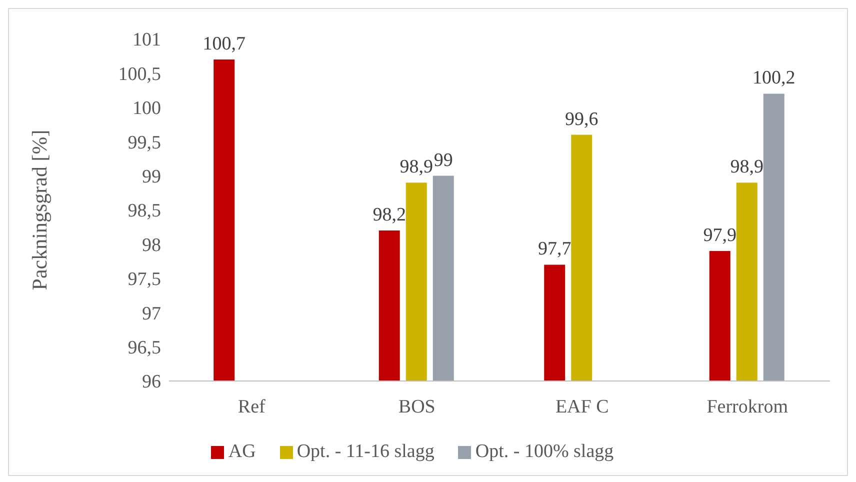 Image resolution: width=856 pixels, height=482 pixels. Describe the element at coordinates (224, 44) in the screenshot. I see `data-label: 100,7` at that location.